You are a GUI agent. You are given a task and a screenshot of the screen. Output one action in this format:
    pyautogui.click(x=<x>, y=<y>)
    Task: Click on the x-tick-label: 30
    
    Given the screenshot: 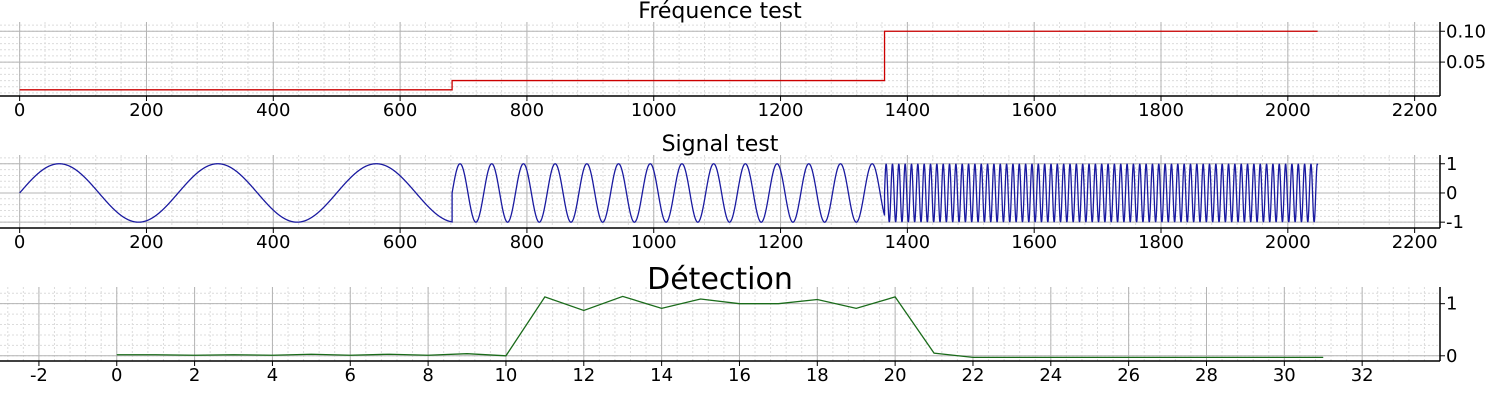 What is the action you would take?
    pyautogui.click(x=1284, y=375)
    